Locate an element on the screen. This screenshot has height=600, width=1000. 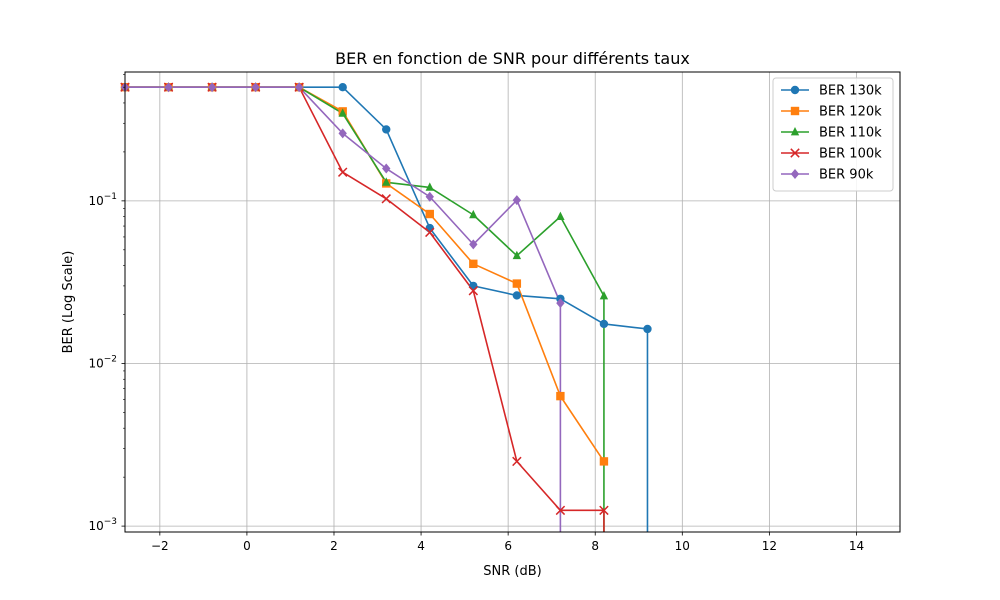
legend: BER 130k BER 120k BER 110k BER 100k BER 90k is located at coordinates (833, 134).